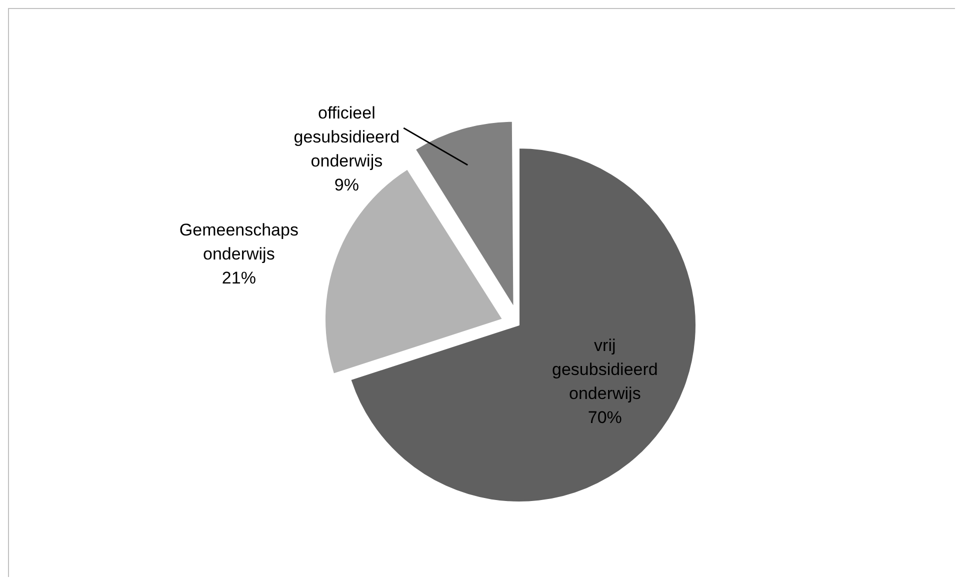  What do you see at coordinates (605, 417) in the screenshot?
I see `data-label: 70%` at bounding box center [605, 417].